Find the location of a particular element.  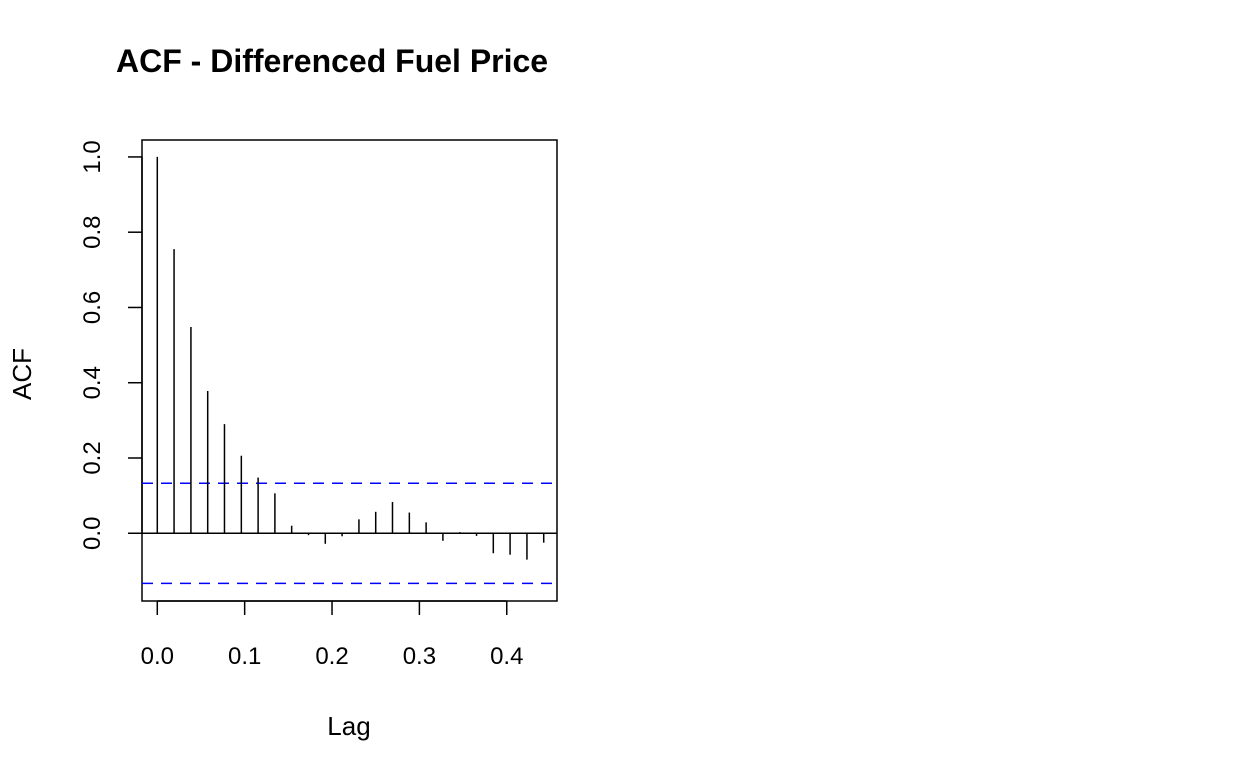

confidence-bounds is located at coordinates (349, 533).